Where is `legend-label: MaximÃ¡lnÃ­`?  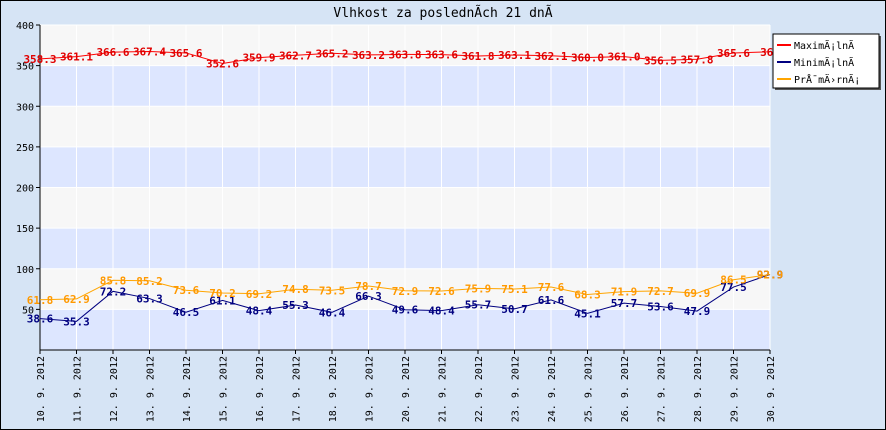
legend-label: MaximÃ¡lnÃ­ is located at coordinates (824, 45).